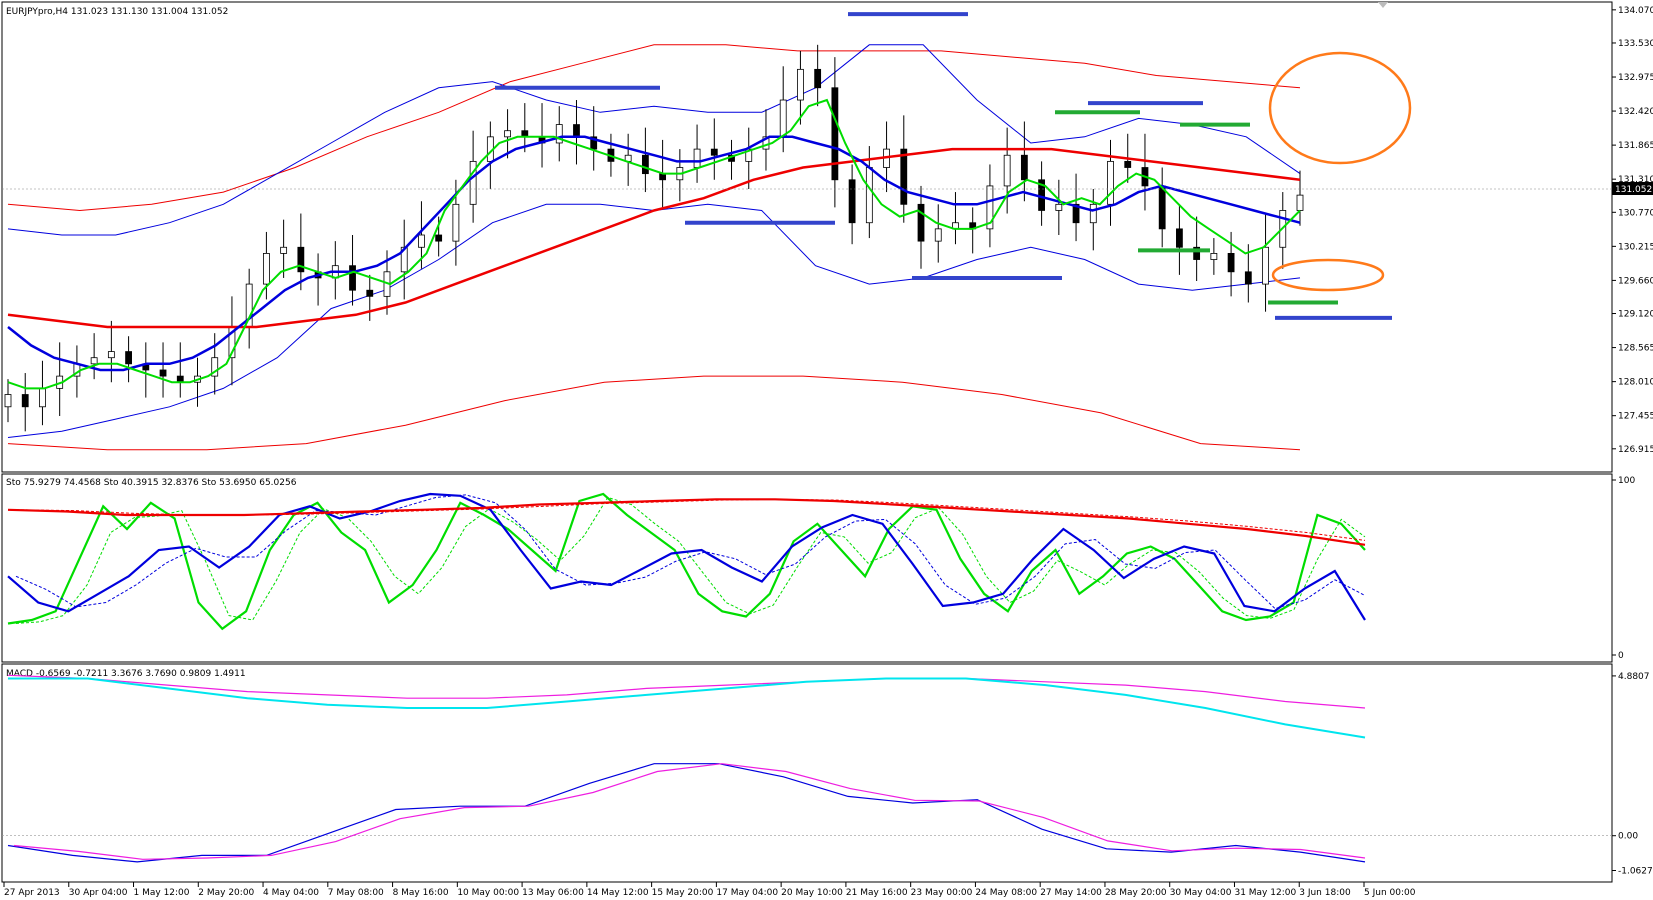 This screenshot has height=900, width=1653. I want to click on time-tick-label: 5 Jun 00:00, so click(1390, 893).